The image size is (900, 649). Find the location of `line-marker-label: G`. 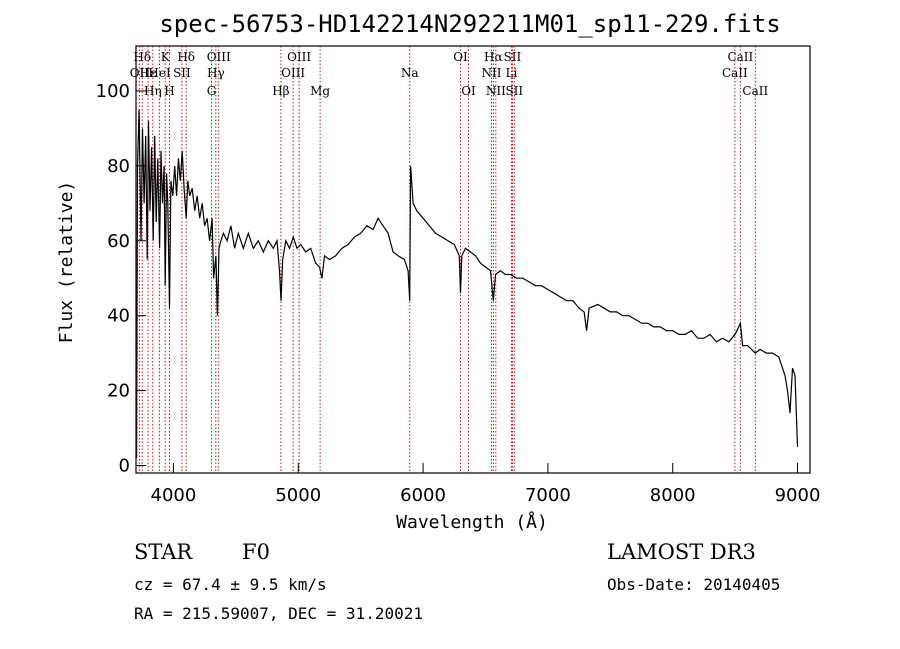

line-marker-label: G is located at coordinates (212, 91).